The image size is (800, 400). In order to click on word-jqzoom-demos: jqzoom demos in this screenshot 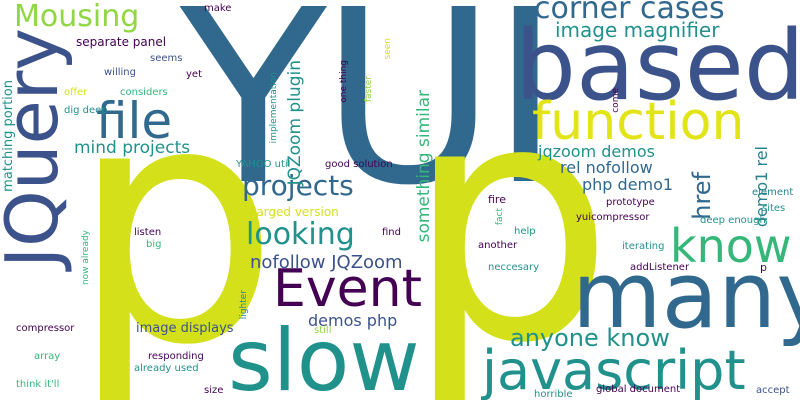, I will do `click(596, 151)`.